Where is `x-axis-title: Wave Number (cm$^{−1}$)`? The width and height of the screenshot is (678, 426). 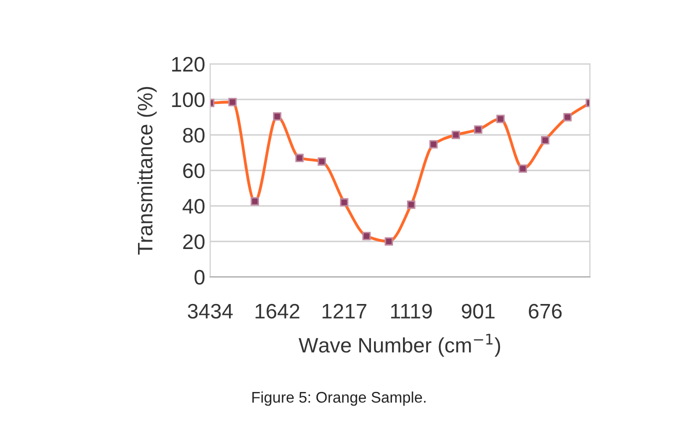 x-axis-title: Wave Number (cm$^{−1}$) is located at coordinates (399, 345).